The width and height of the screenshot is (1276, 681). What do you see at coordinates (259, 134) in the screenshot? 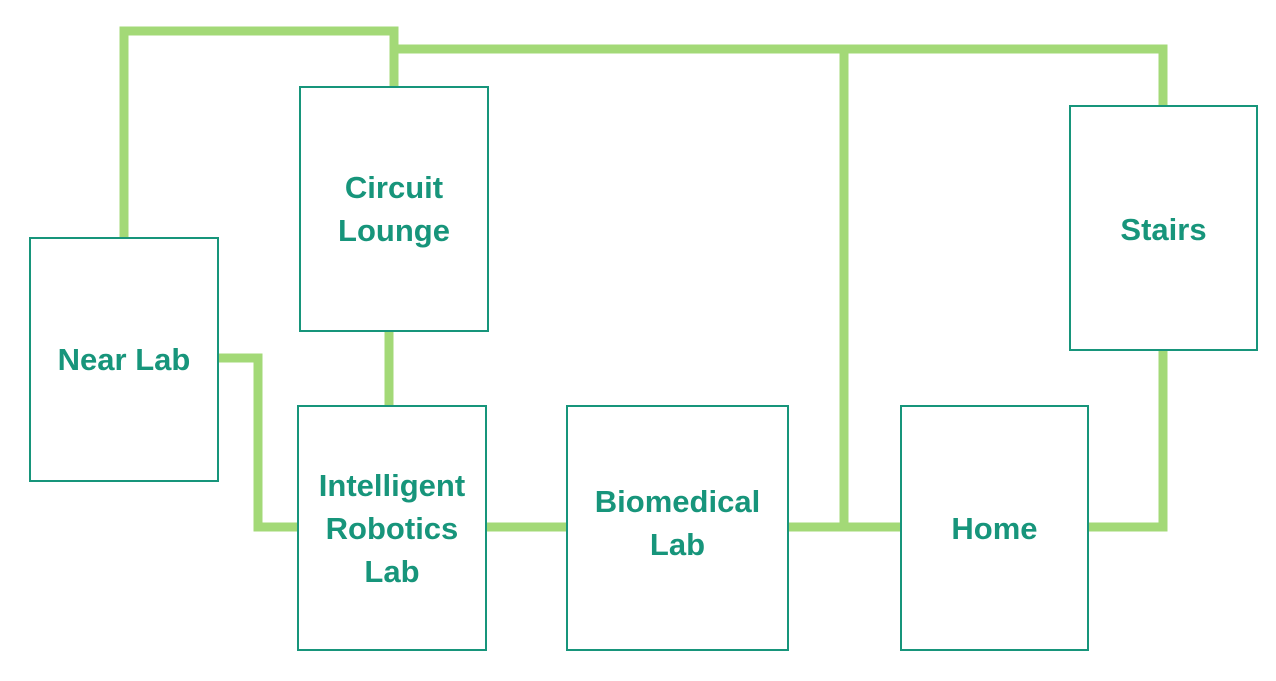
I see `connector-near-lab-to-circuit-lounge` at bounding box center [259, 134].